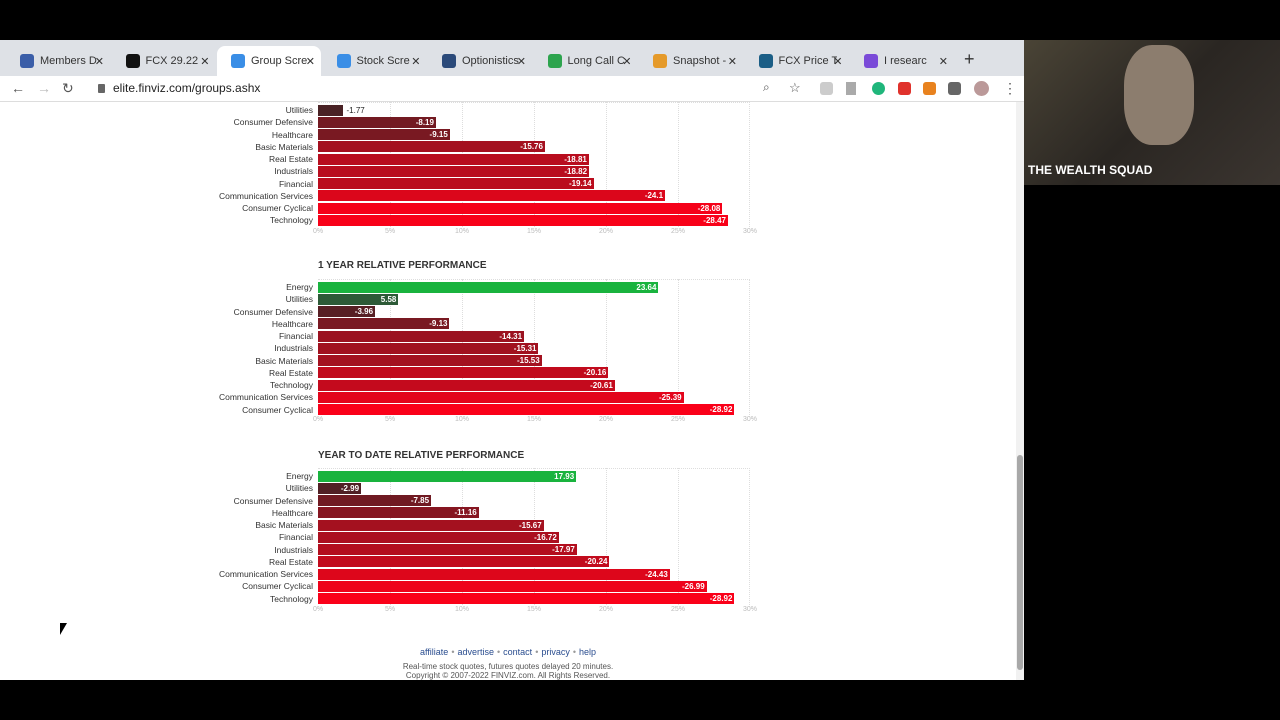 This screenshot has width=1280, height=720. Describe the element at coordinates (981, 88) in the screenshot. I see `avatar` at that location.